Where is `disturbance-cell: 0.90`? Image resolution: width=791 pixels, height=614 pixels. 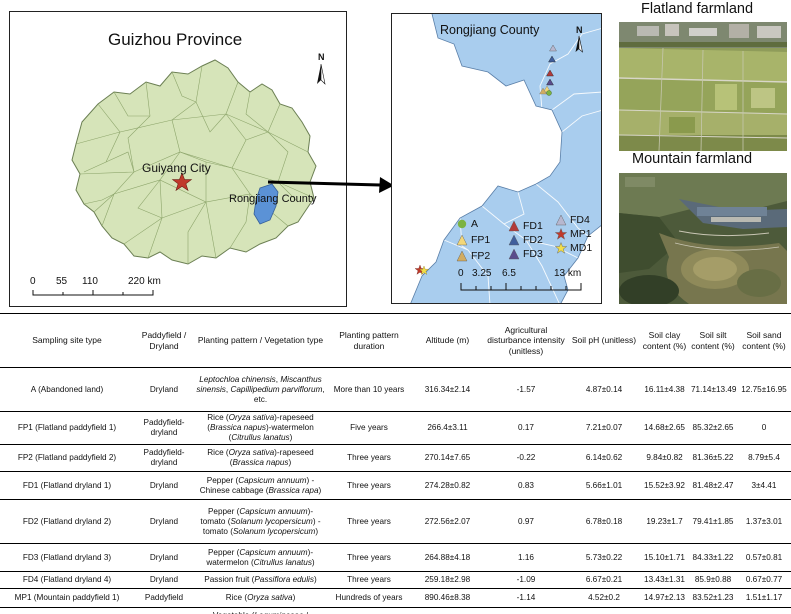
disturbance-cell: 0.90 is located at coordinates (526, 611).